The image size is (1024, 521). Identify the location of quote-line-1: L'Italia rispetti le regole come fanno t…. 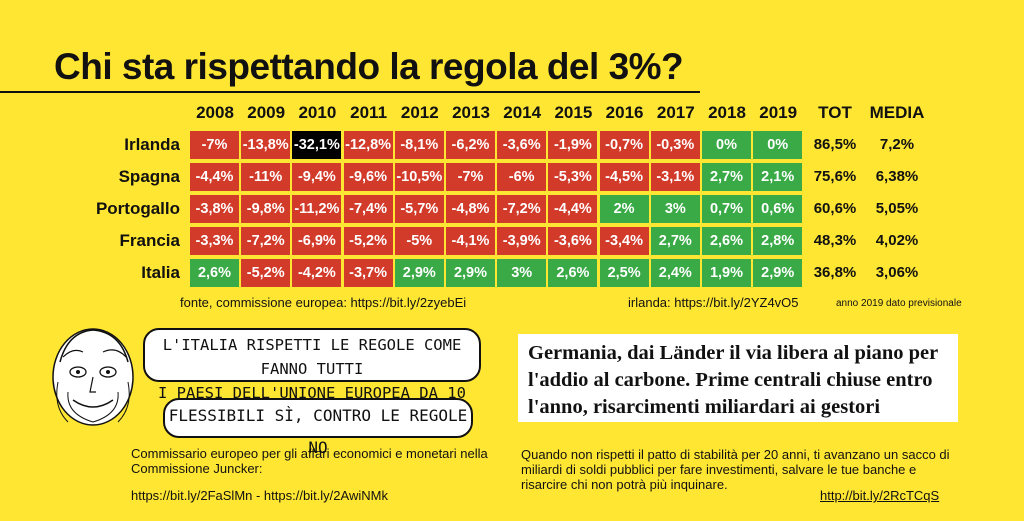
(312, 357).